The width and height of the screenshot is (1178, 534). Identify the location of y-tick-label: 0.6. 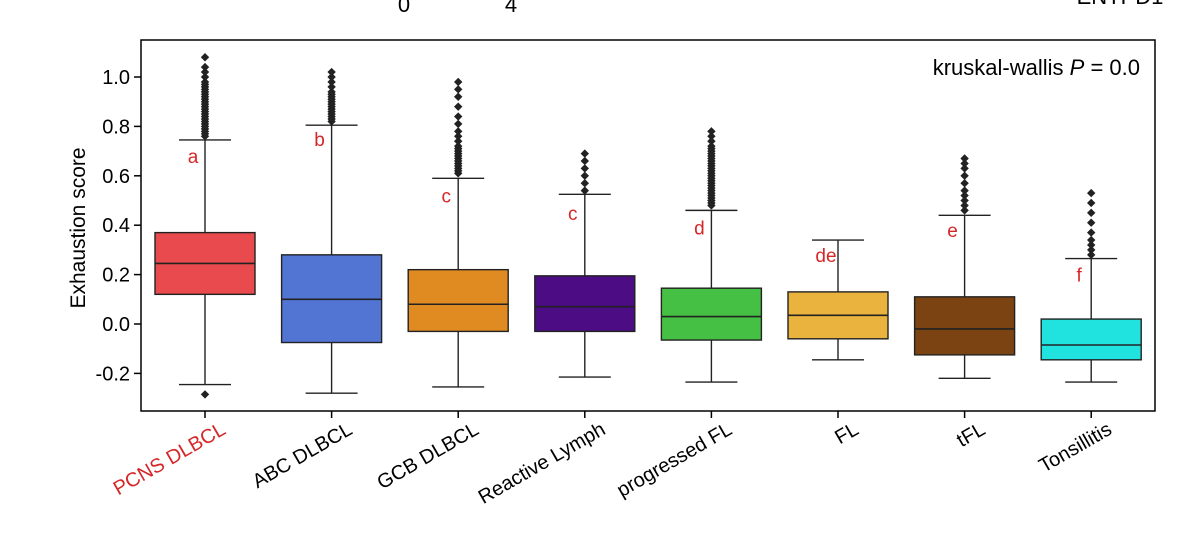
(116, 177).